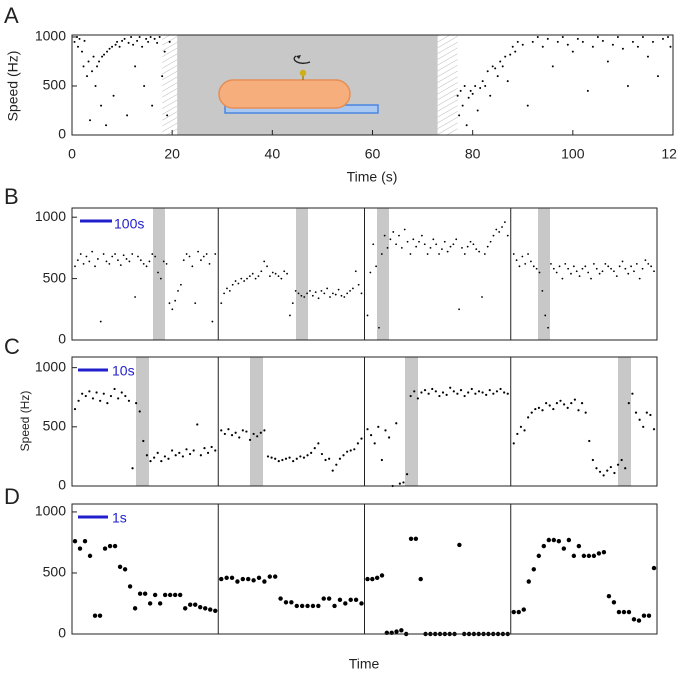 This screenshot has width=677, height=680. Describe the element at coordinates (129, 224) in the screenshot. I see `scale-bar-label: 100s` at that location.